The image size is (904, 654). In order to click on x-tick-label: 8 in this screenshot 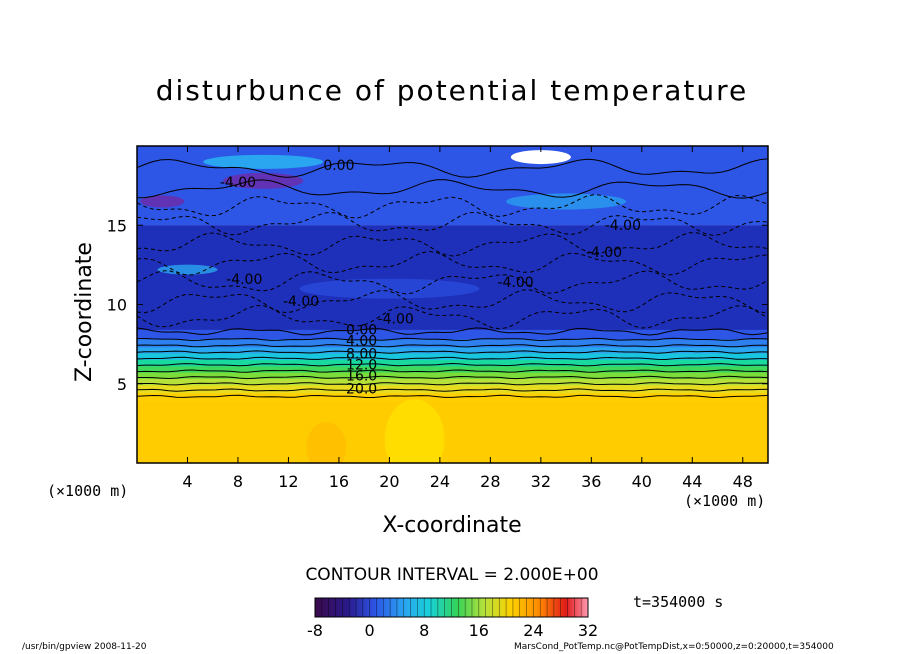, I will do `click(238, 481)`.